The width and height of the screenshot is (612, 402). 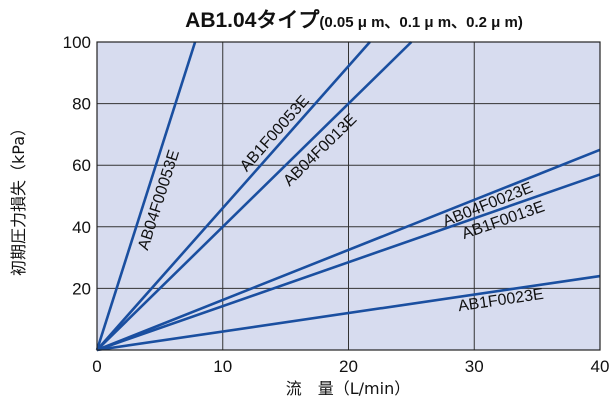 I want to click on x-tick-label: 30, so click(x=474, y=366).